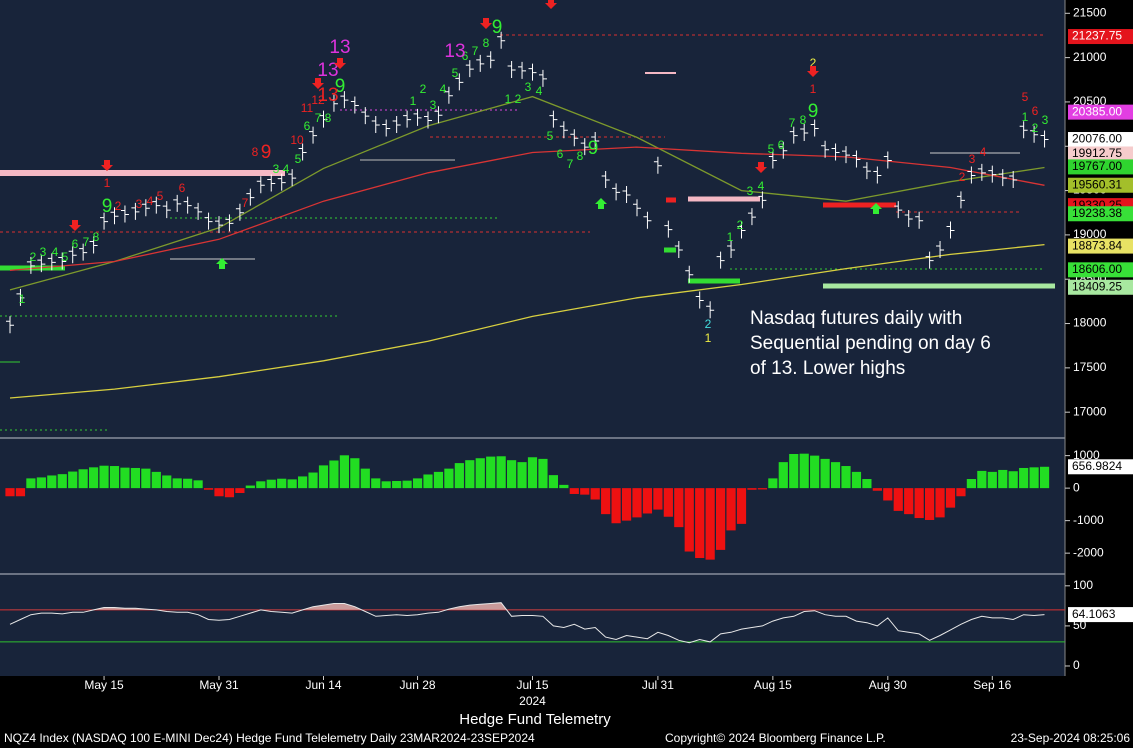  What do you see at coordinates (1097, 153) in the screenshot?
I see `level-tag-label: 19912.75` at bounding box center [1097, 153].